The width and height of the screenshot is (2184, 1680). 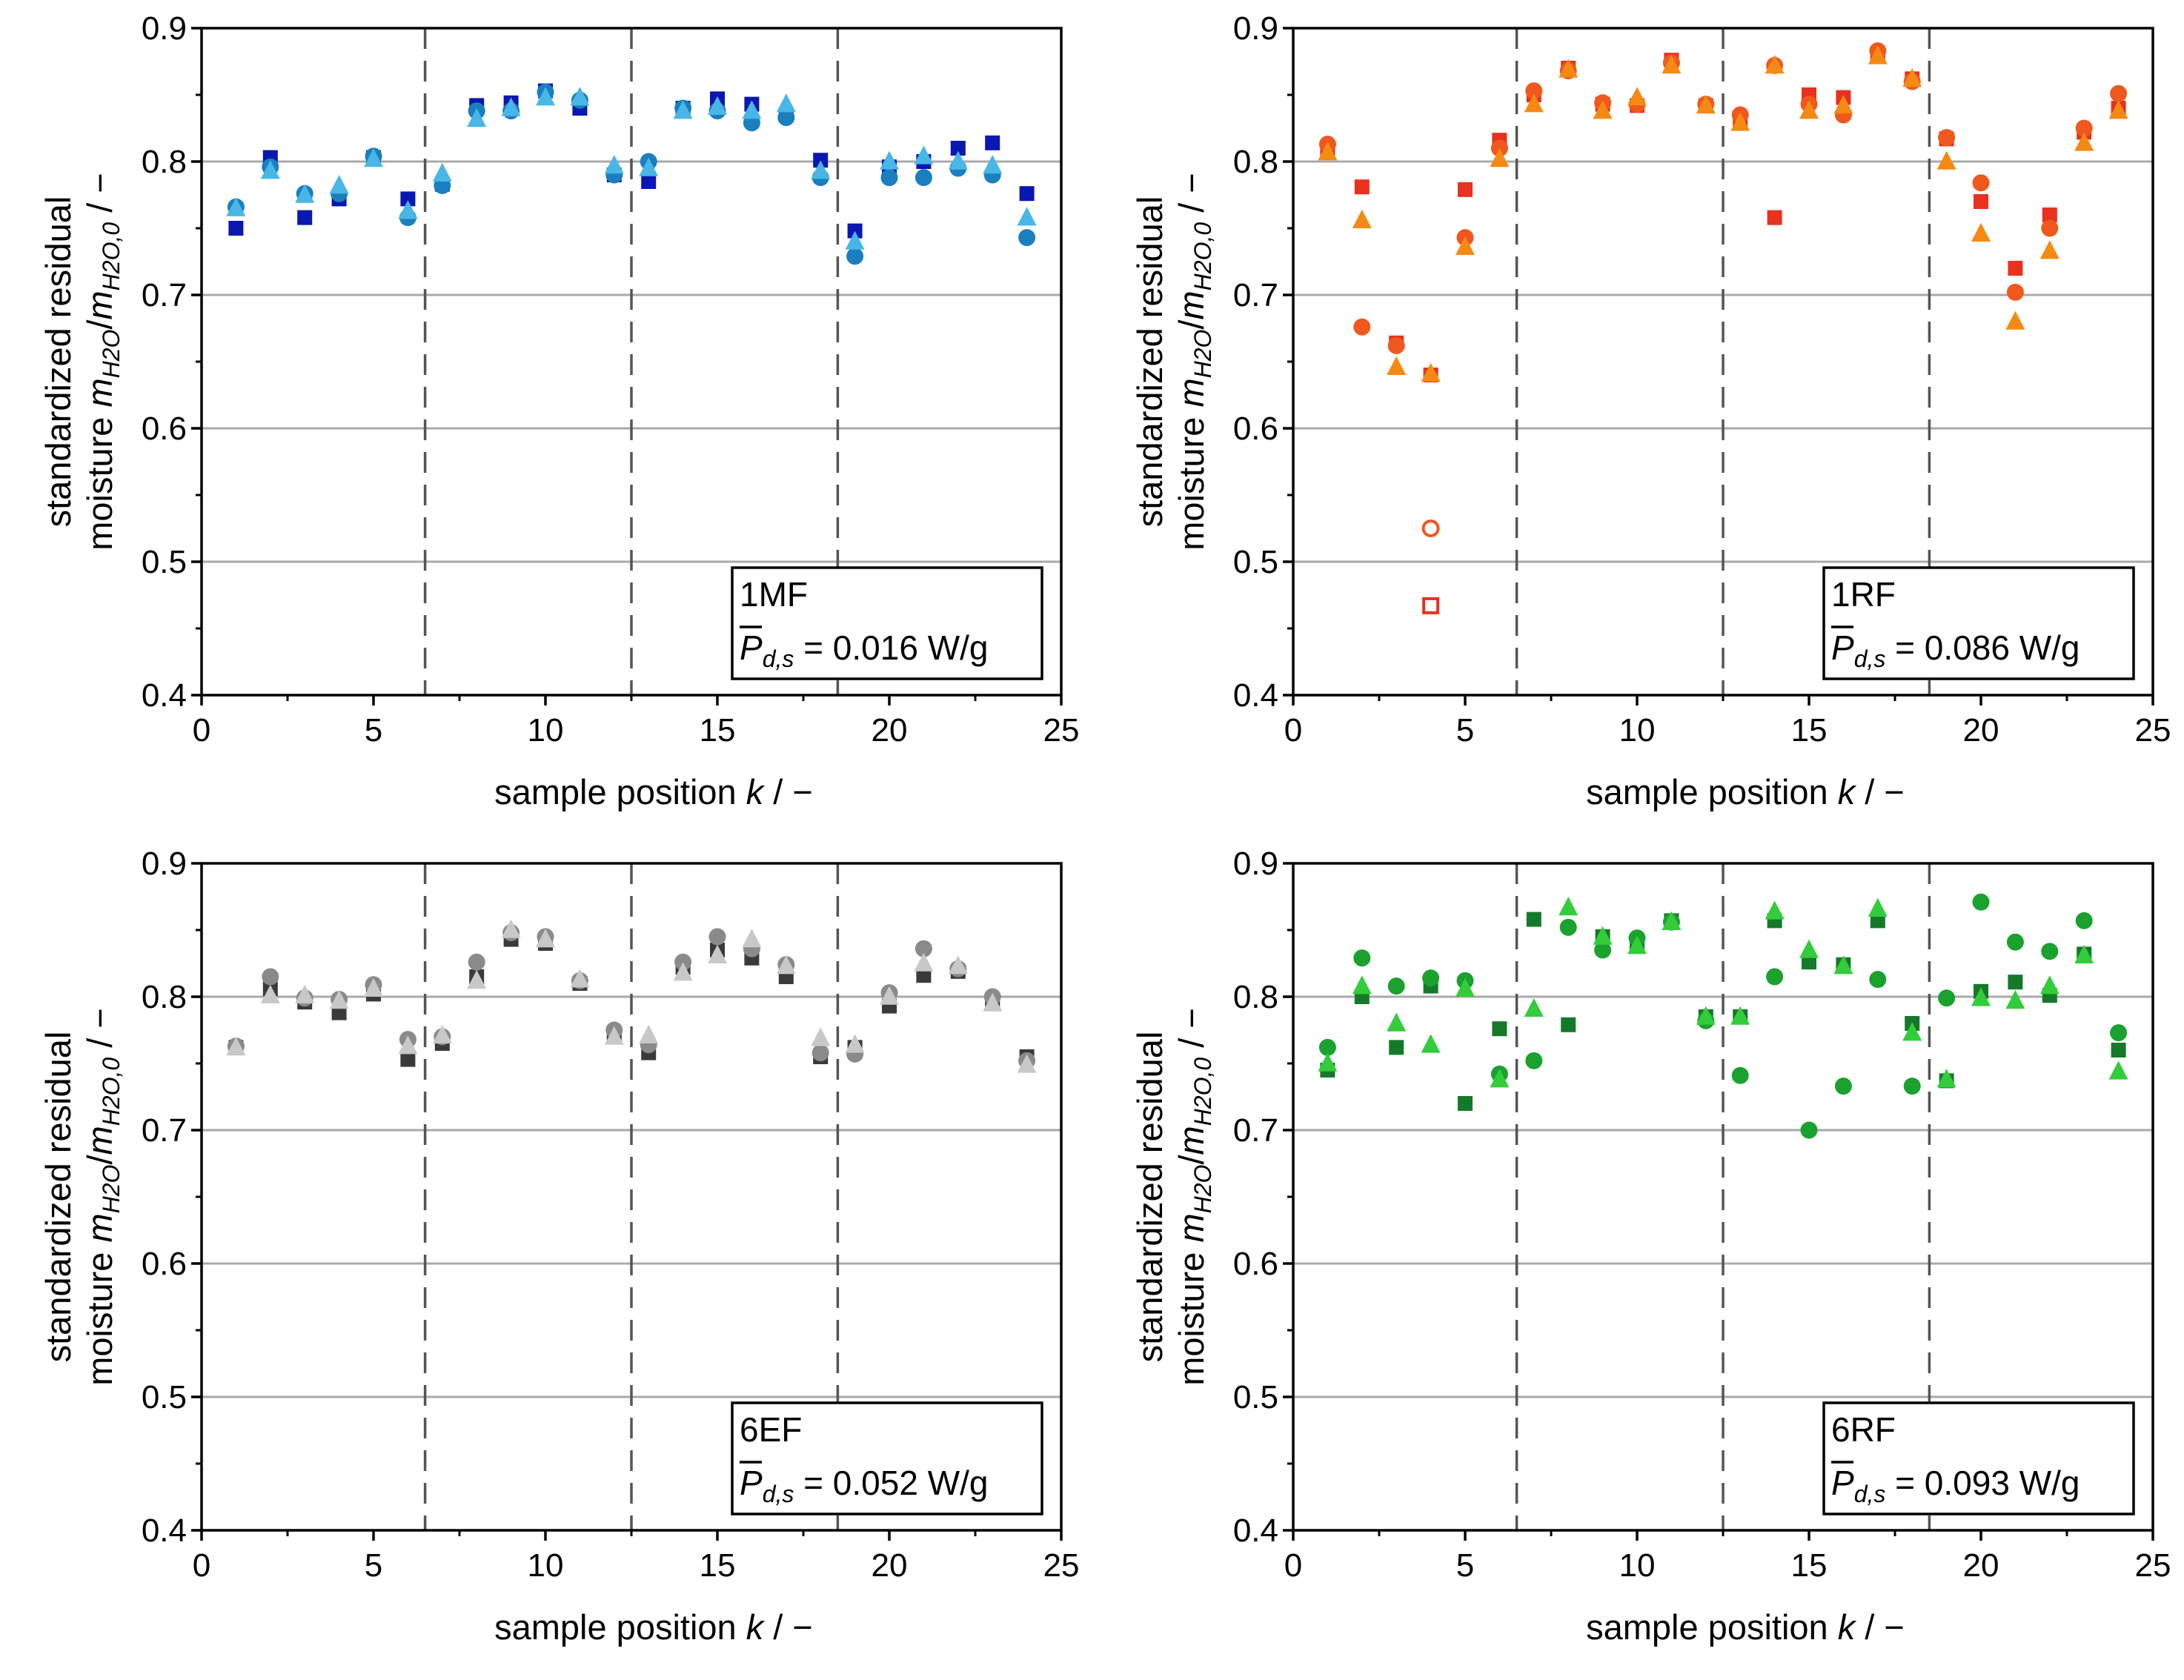 I want to click on power-annotation: Pd,s = 0.016 W/g, so click(x=864, y=650).